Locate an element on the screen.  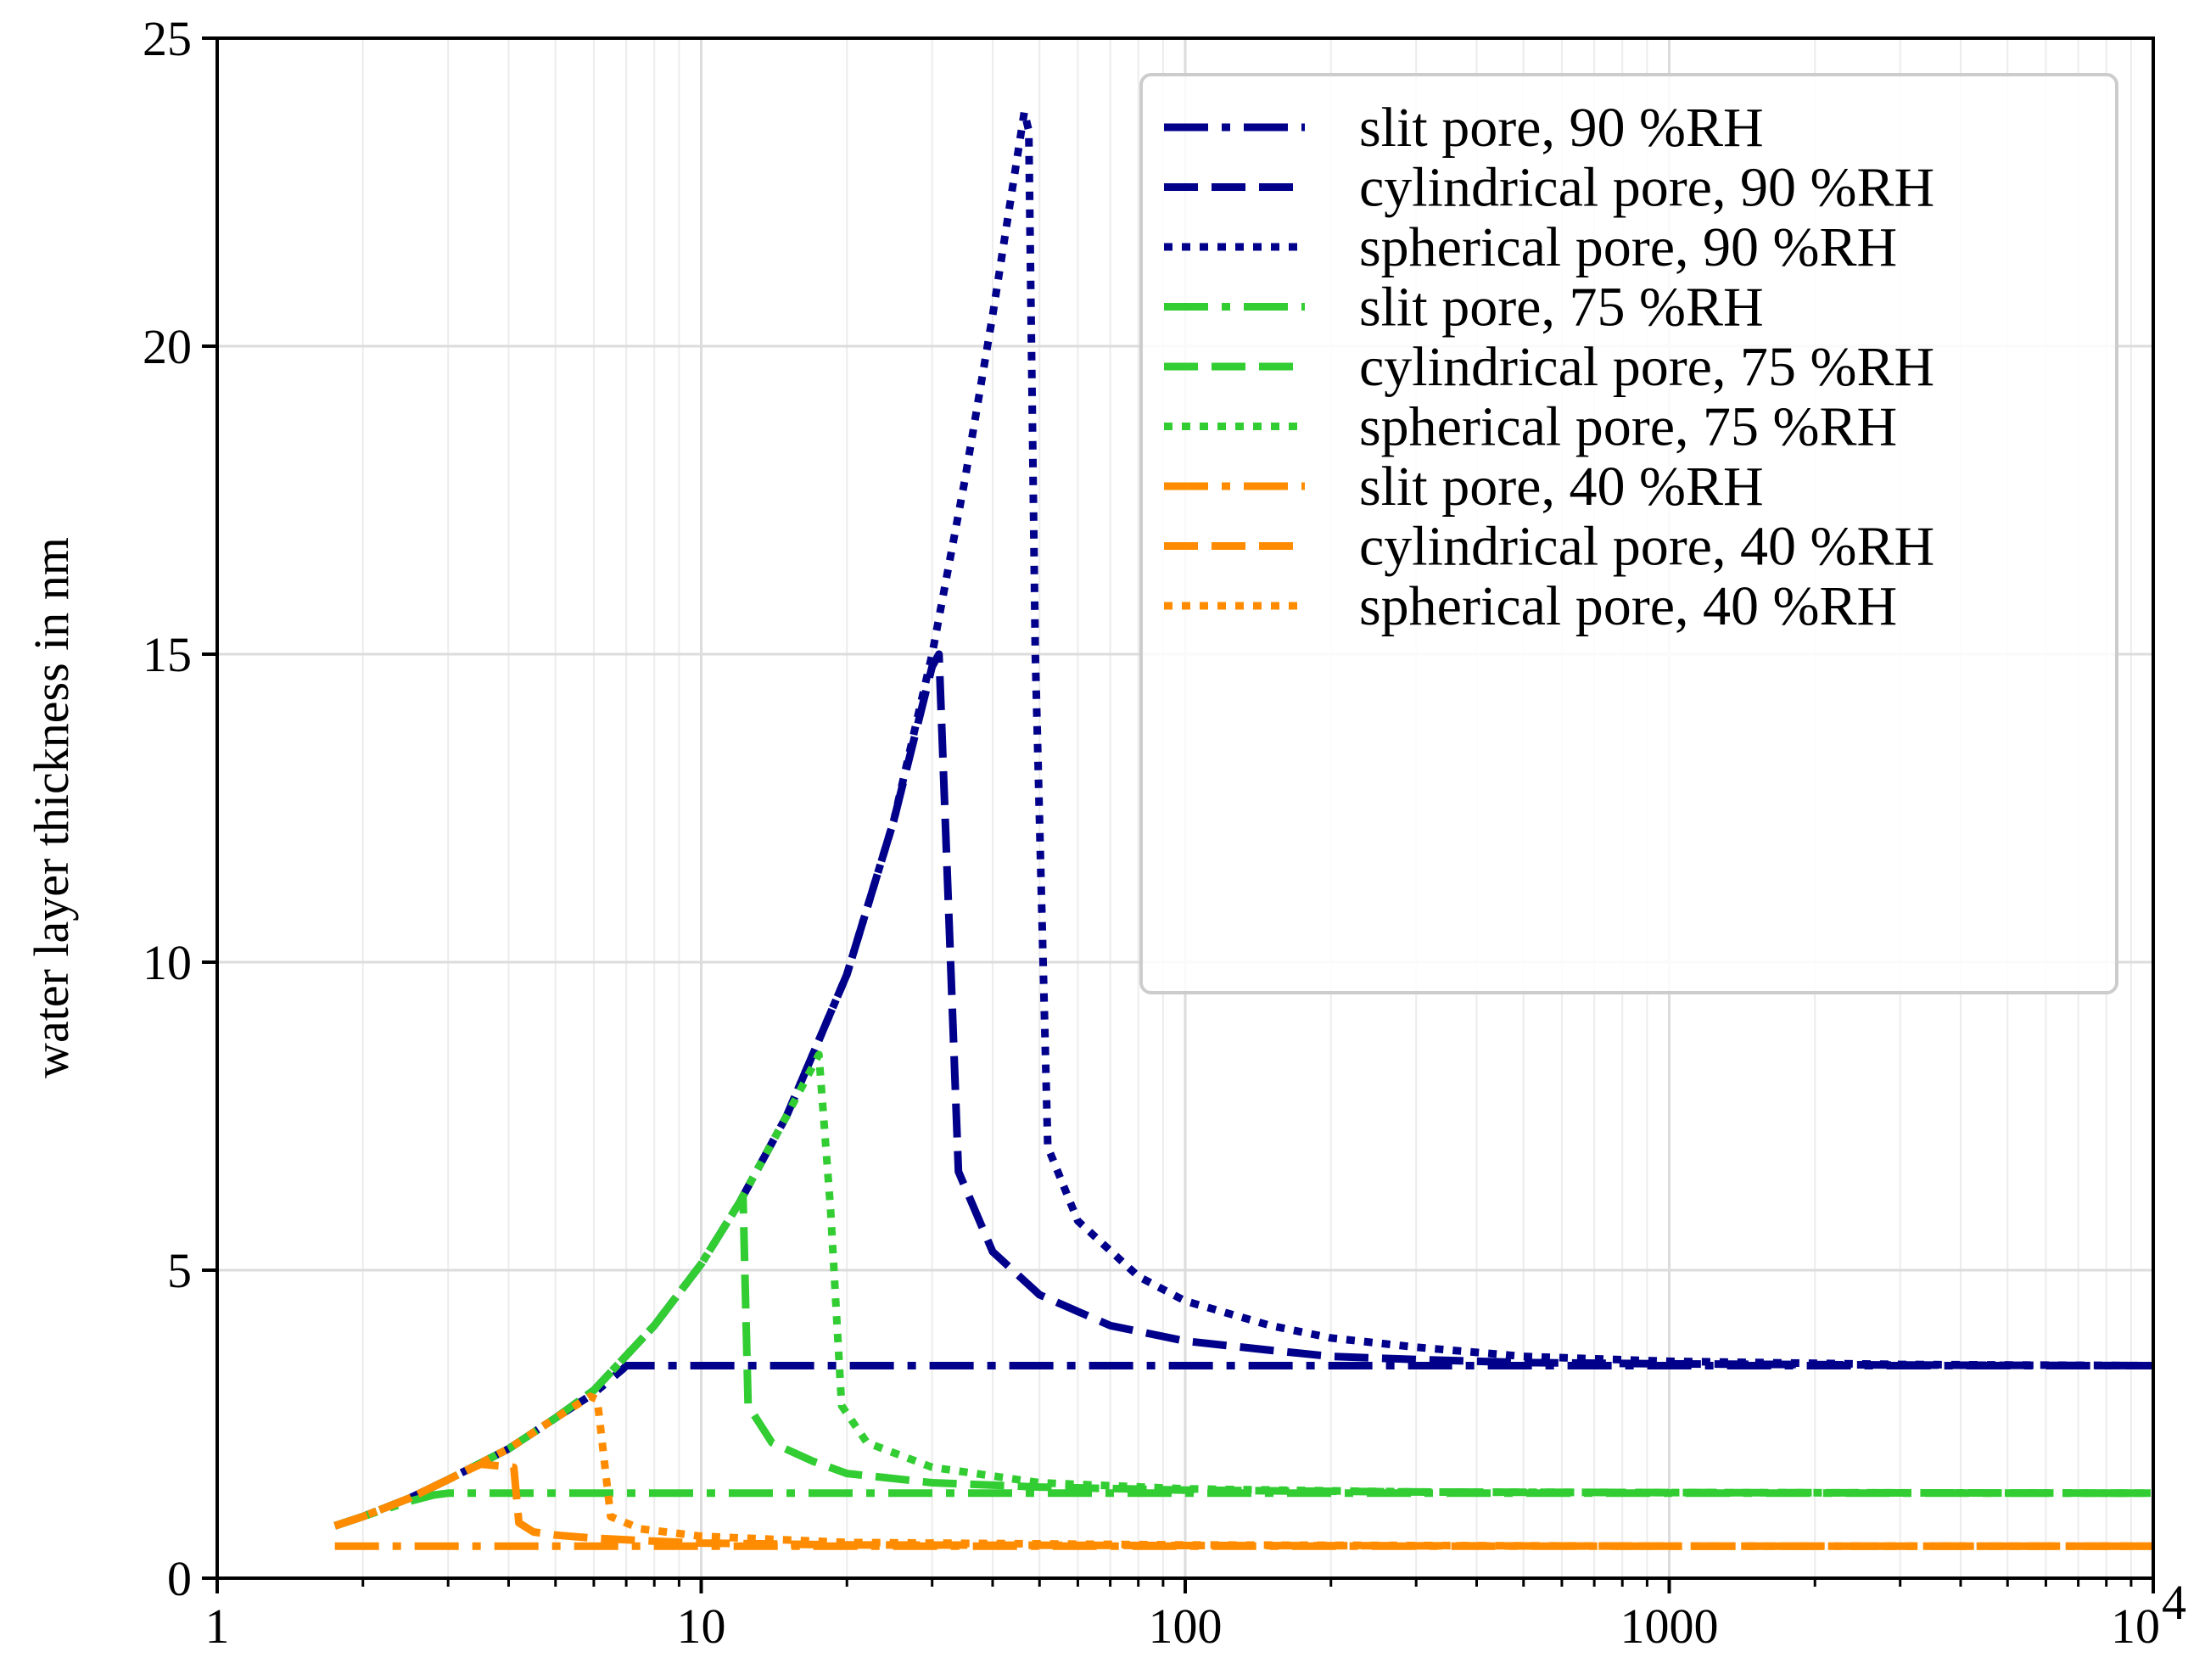
y-tick-label: 0 is located at coordinates (180, 1578).